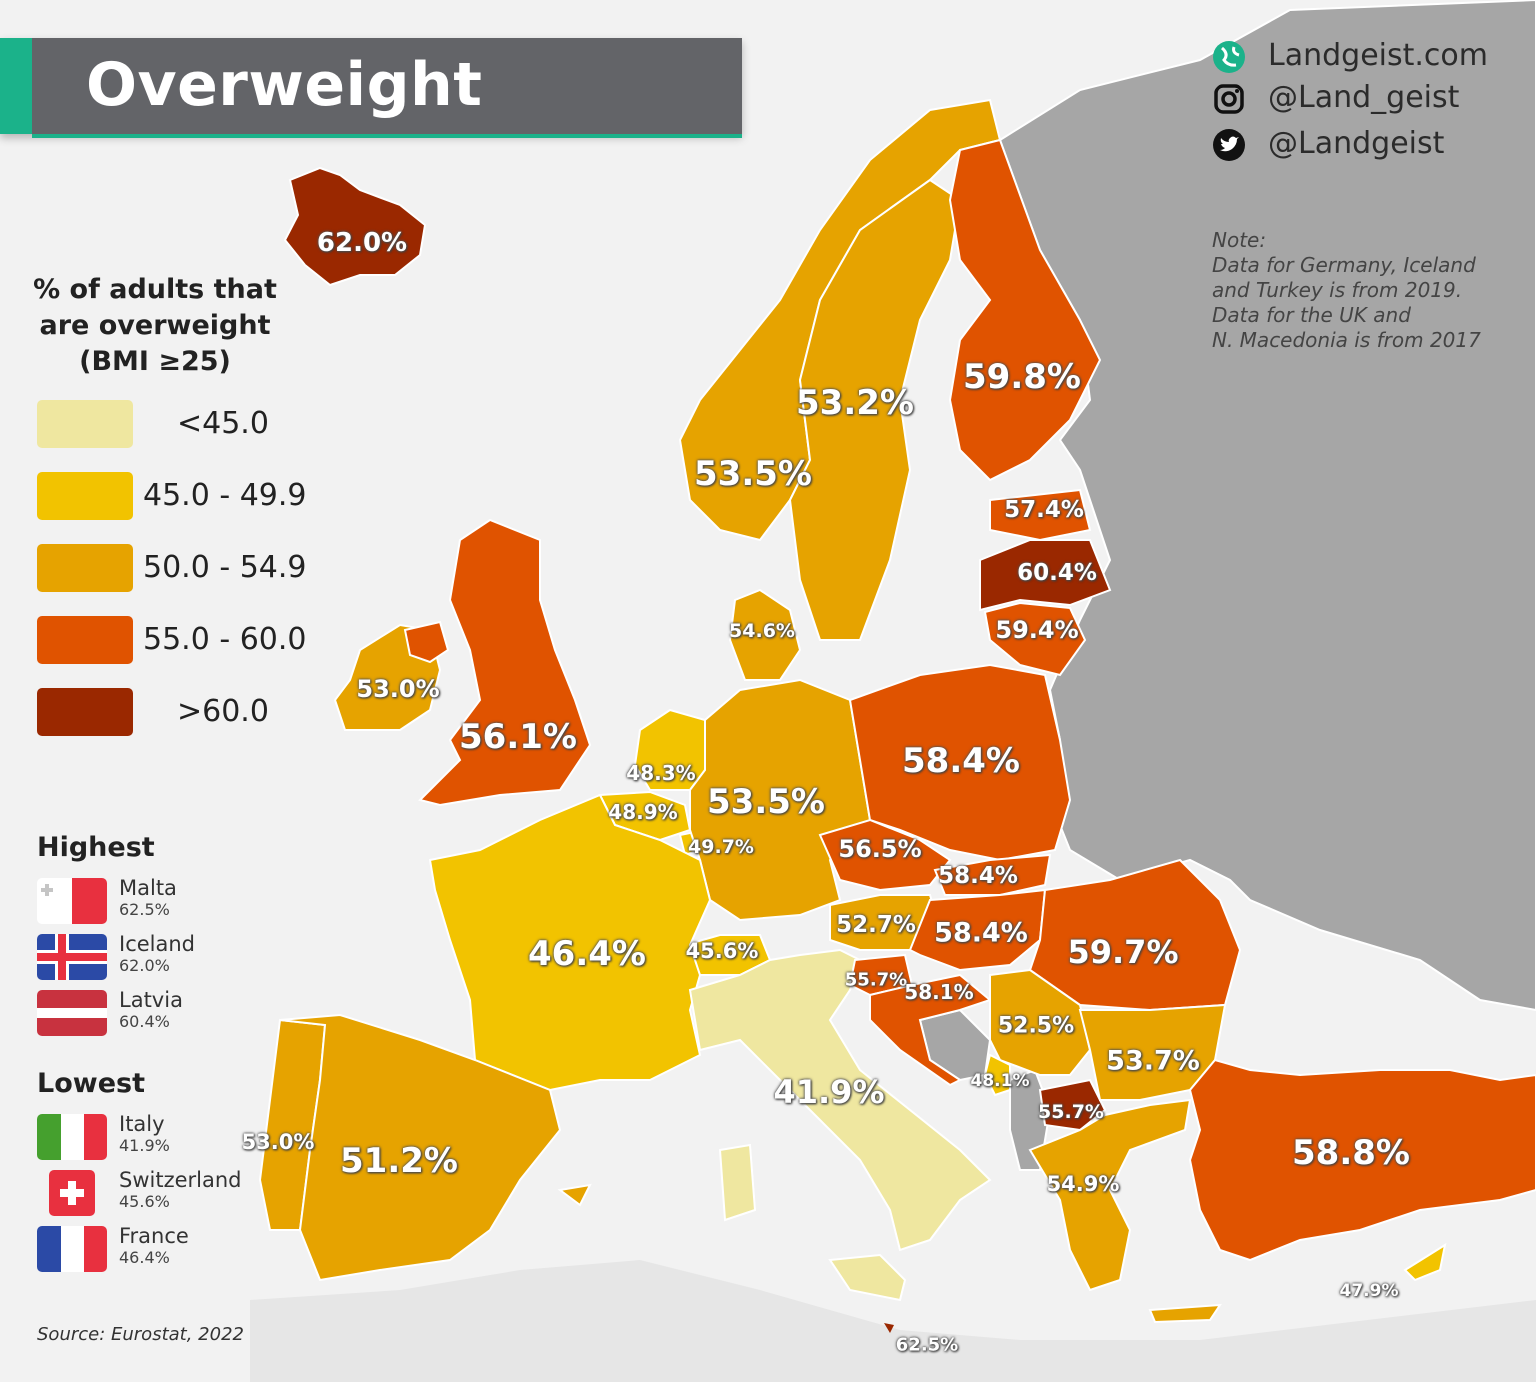  What do you see at coordinates (1040, 515) in the screenshot?
I see `region-estonia` at bounding box center [1040, 515].